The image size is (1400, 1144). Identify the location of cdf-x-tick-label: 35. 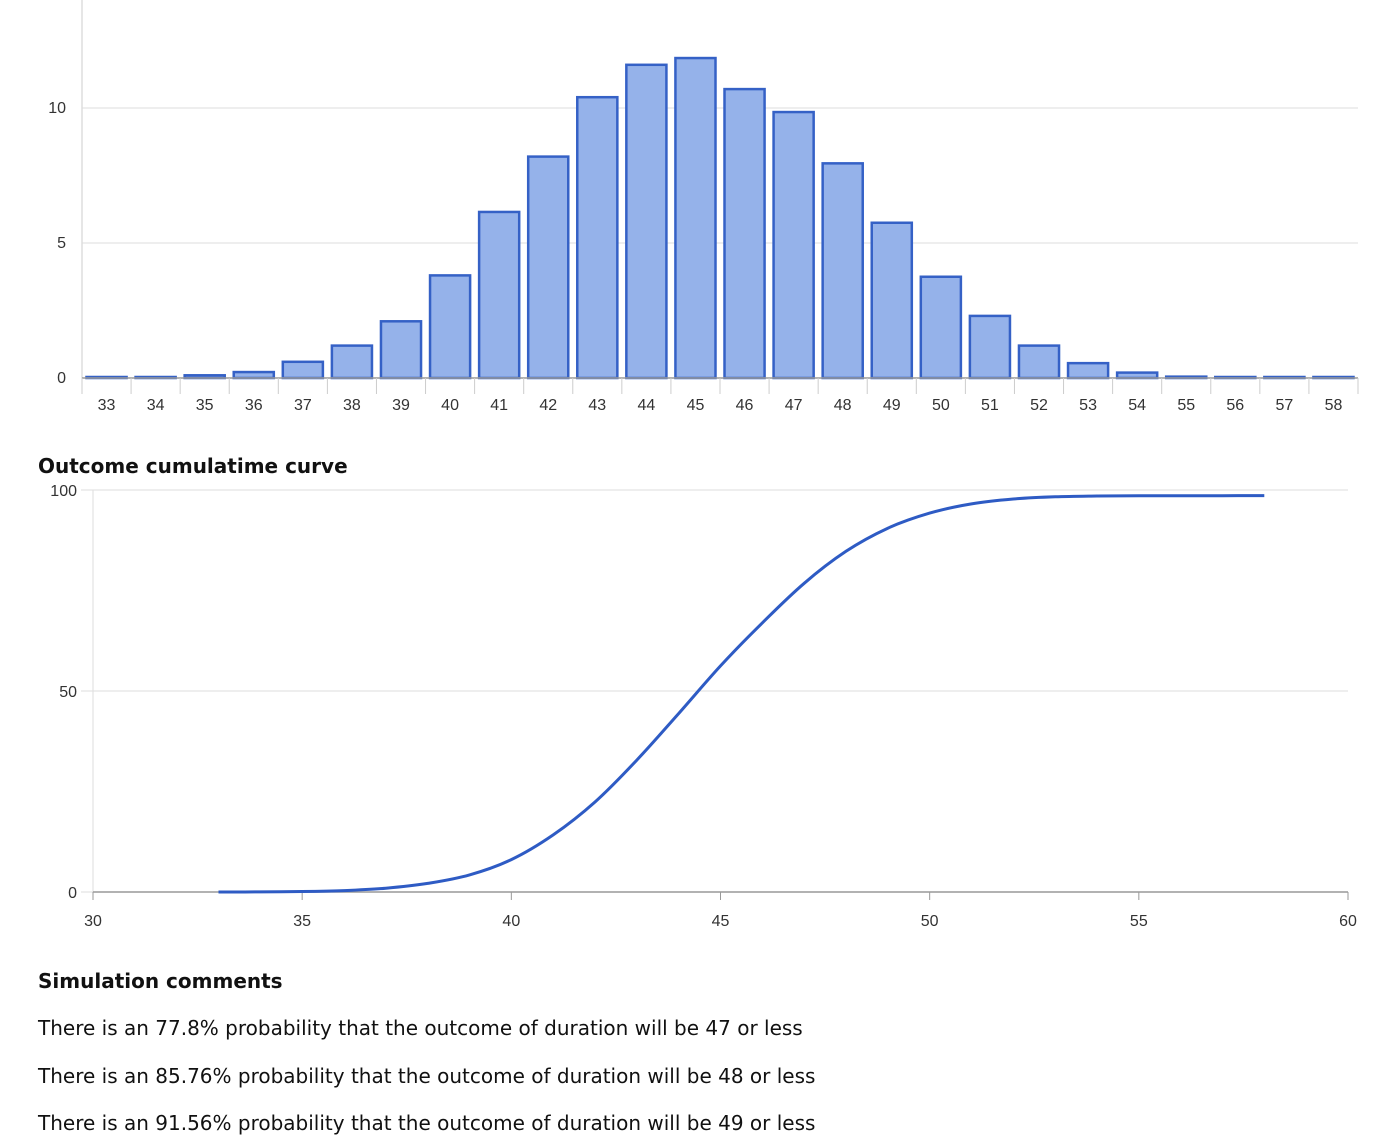
(302, 921).